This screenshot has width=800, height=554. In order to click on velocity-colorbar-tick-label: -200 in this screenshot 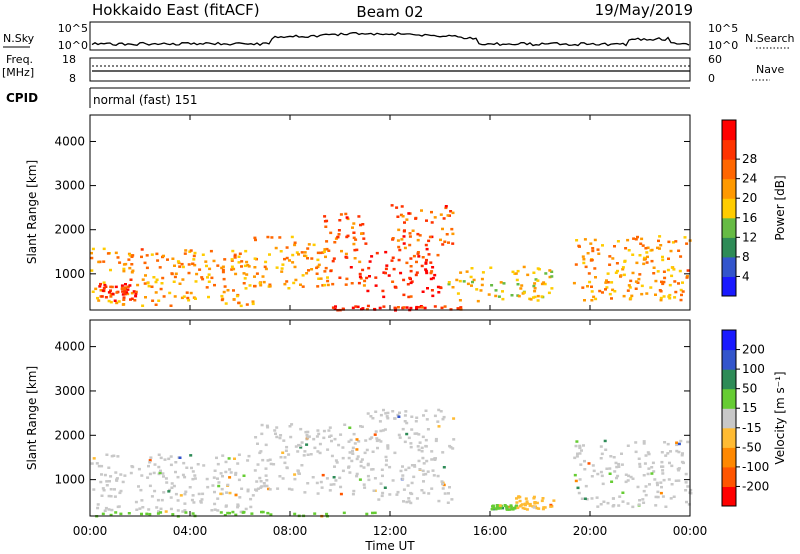, I will do `click(755, 486)`.